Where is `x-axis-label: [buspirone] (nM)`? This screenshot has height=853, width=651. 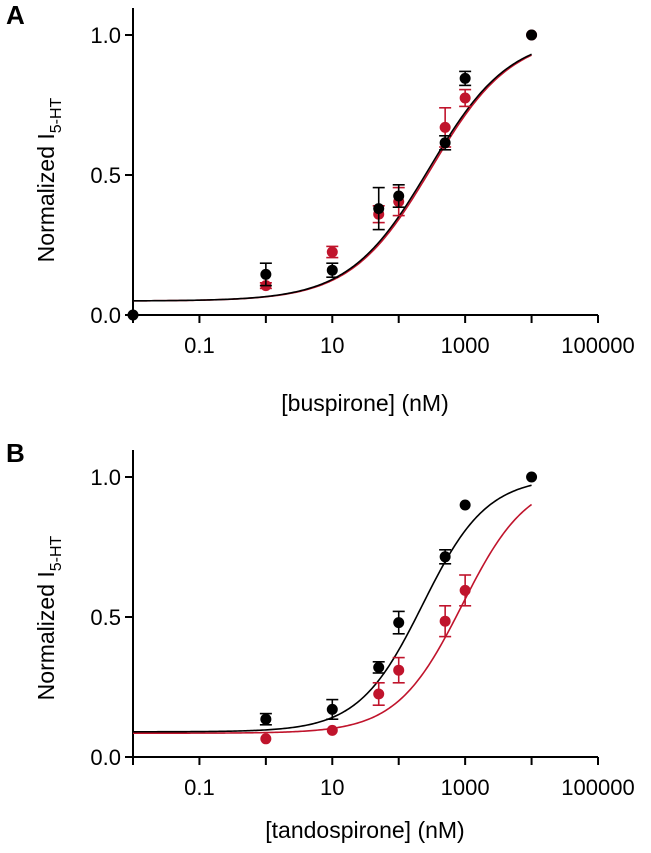
x-axis-label: [buspirone] (nM) is located at coordinates (364, 403).